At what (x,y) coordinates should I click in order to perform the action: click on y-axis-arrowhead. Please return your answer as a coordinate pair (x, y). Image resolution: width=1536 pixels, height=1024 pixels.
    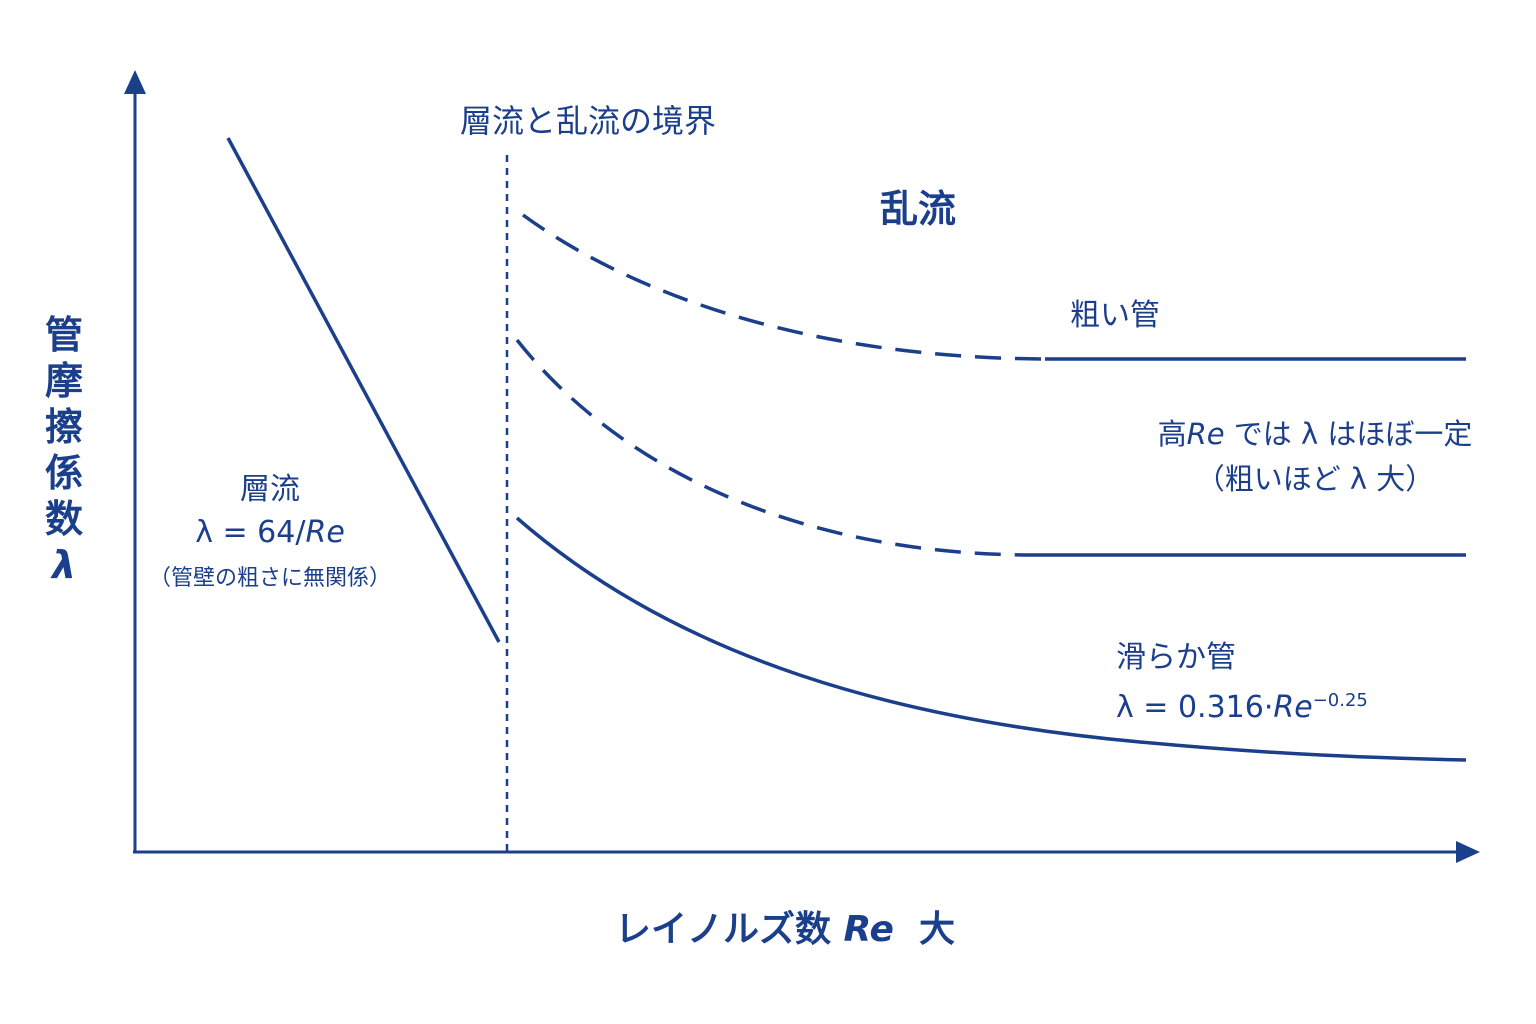
    Looking at the image, I should click on (135, 82).